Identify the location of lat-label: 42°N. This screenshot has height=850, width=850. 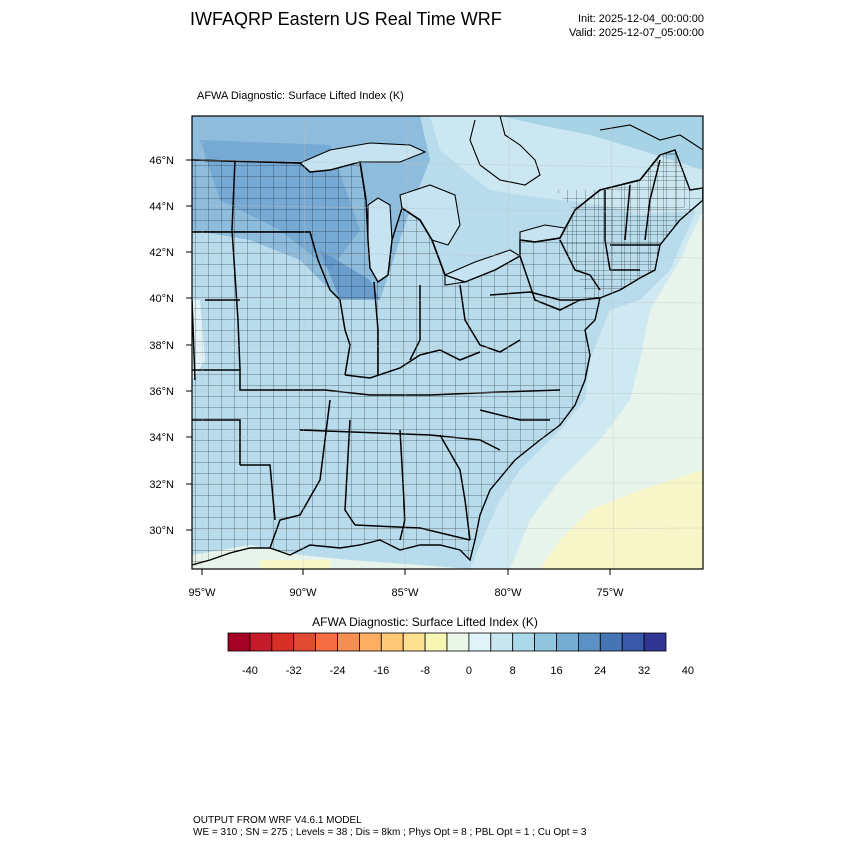
(161, 253).